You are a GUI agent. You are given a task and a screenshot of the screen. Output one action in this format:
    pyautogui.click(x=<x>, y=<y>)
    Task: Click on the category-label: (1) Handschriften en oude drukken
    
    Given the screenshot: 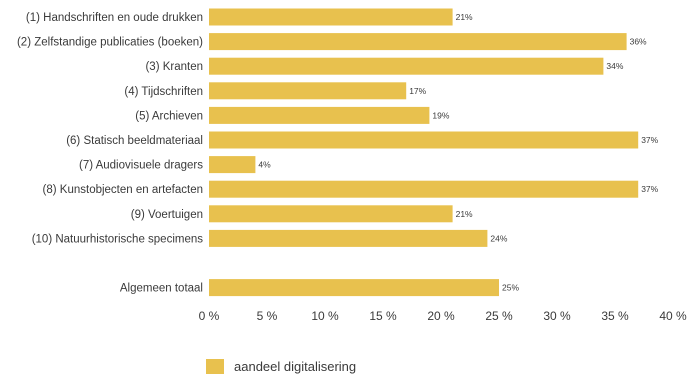 What is the action you would take?
    pyautogui.click(x=114, y=18)
    